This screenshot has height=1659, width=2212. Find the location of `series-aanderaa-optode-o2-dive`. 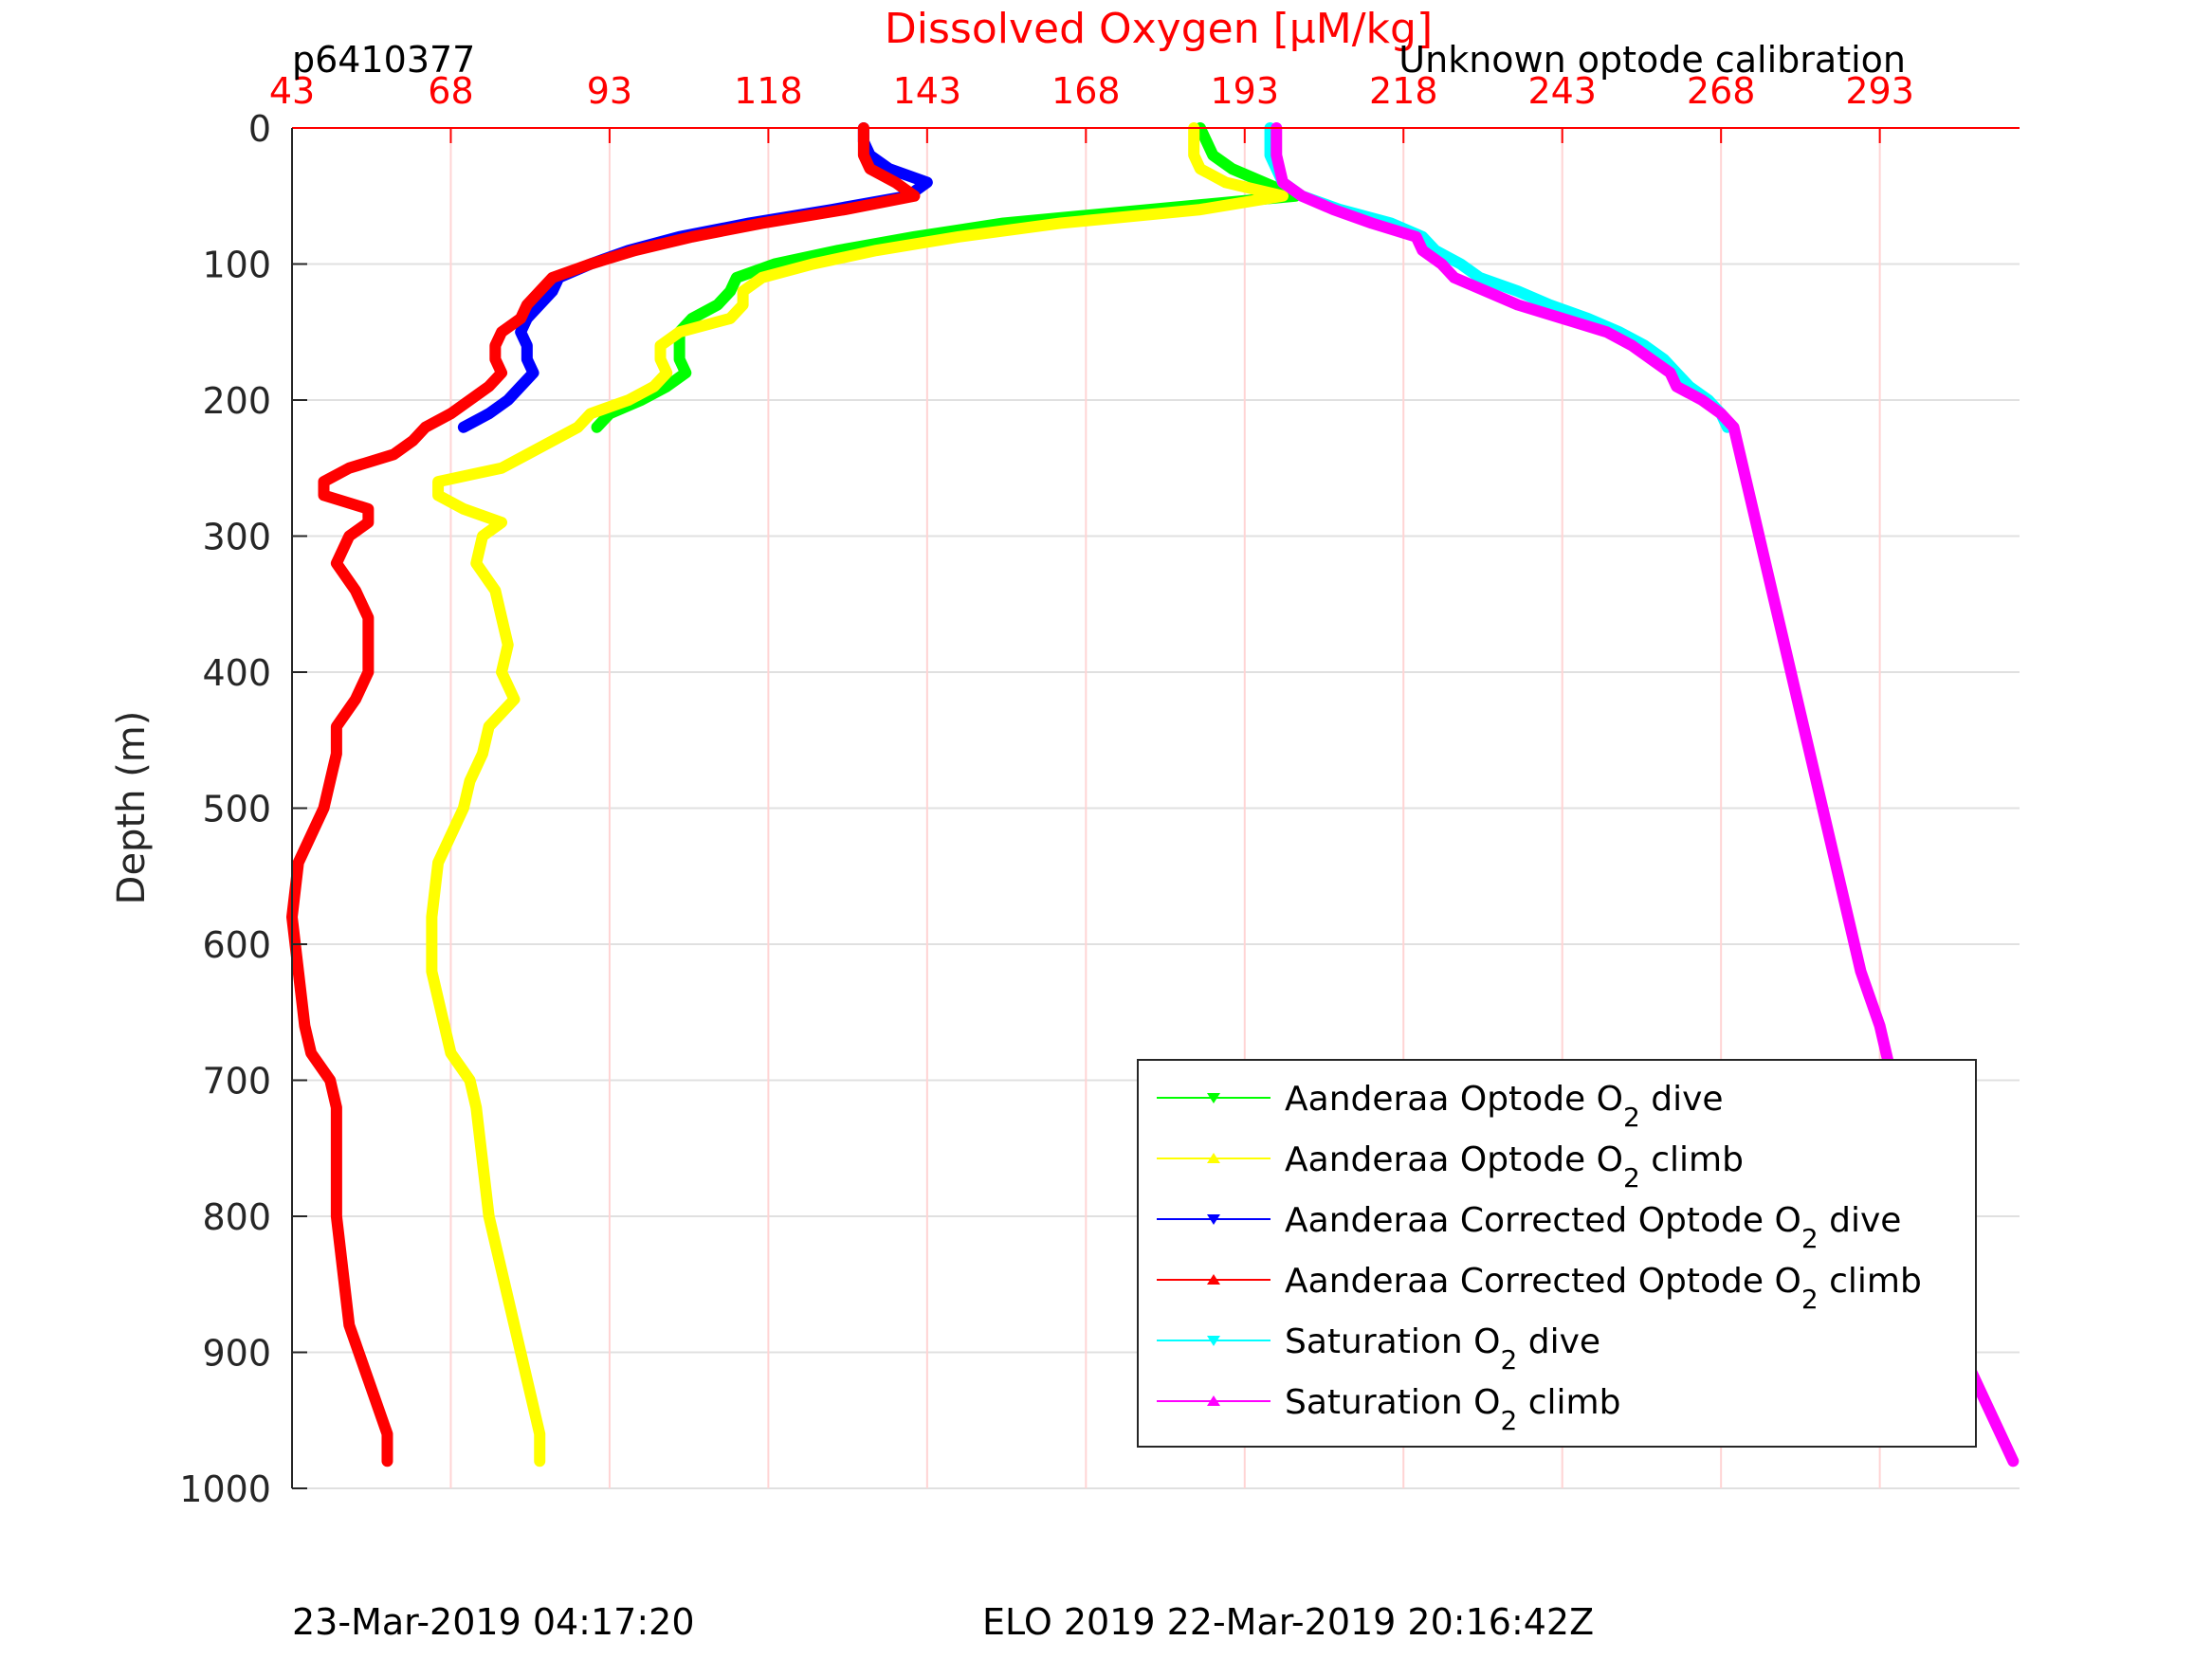

series-aanderaa-optode-o2-dive is located at coordinates (946, 277).